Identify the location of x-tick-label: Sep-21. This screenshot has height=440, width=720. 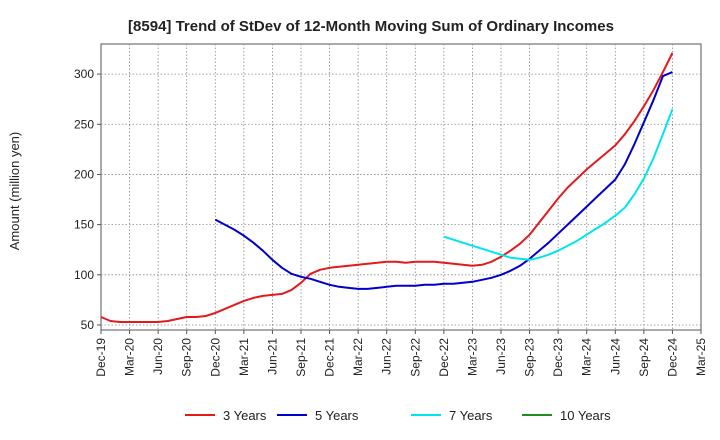
(301, 357).